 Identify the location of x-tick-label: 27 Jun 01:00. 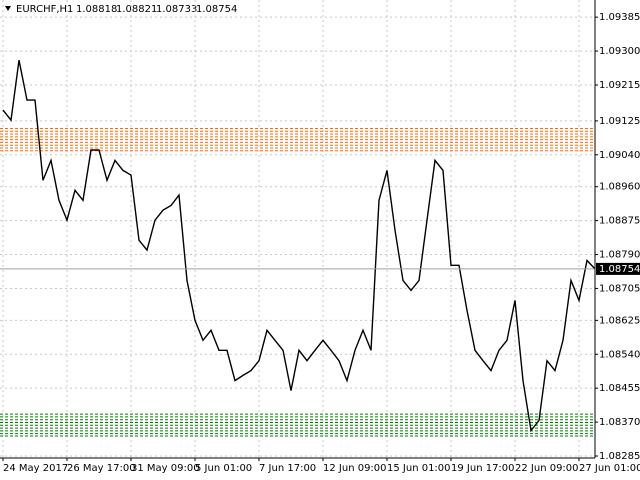
(609, 468).